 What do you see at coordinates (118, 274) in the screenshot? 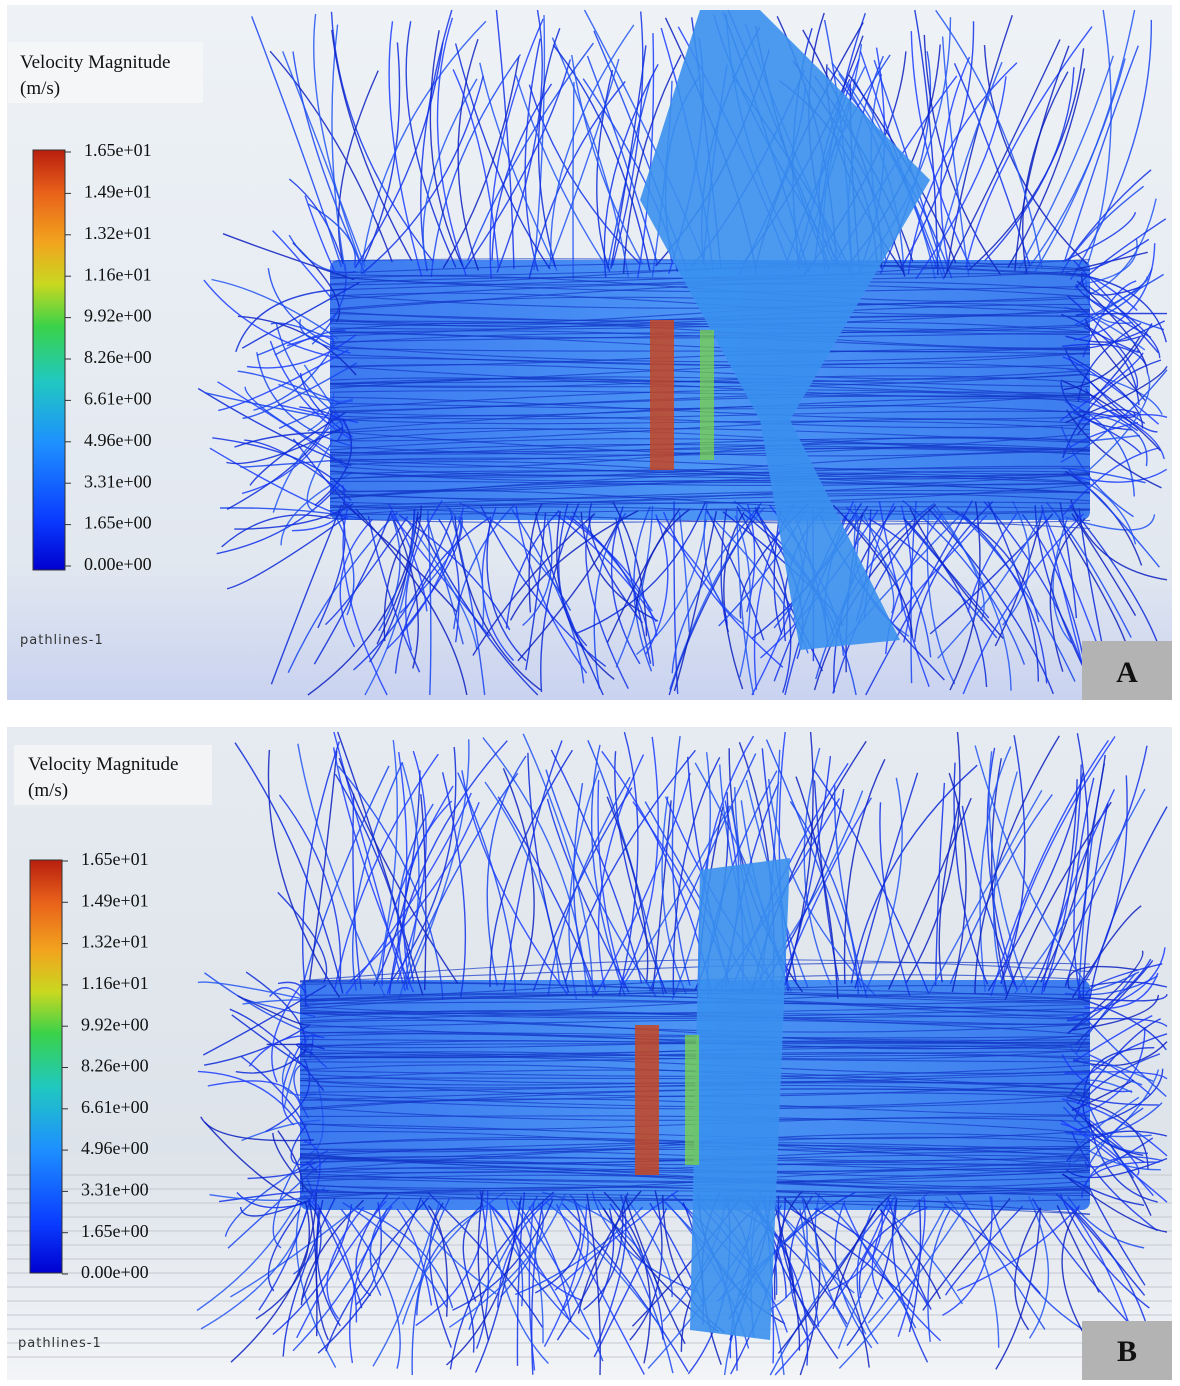
I see `colorbar-label: 1.16e+01` at bounding box center [118, 274].